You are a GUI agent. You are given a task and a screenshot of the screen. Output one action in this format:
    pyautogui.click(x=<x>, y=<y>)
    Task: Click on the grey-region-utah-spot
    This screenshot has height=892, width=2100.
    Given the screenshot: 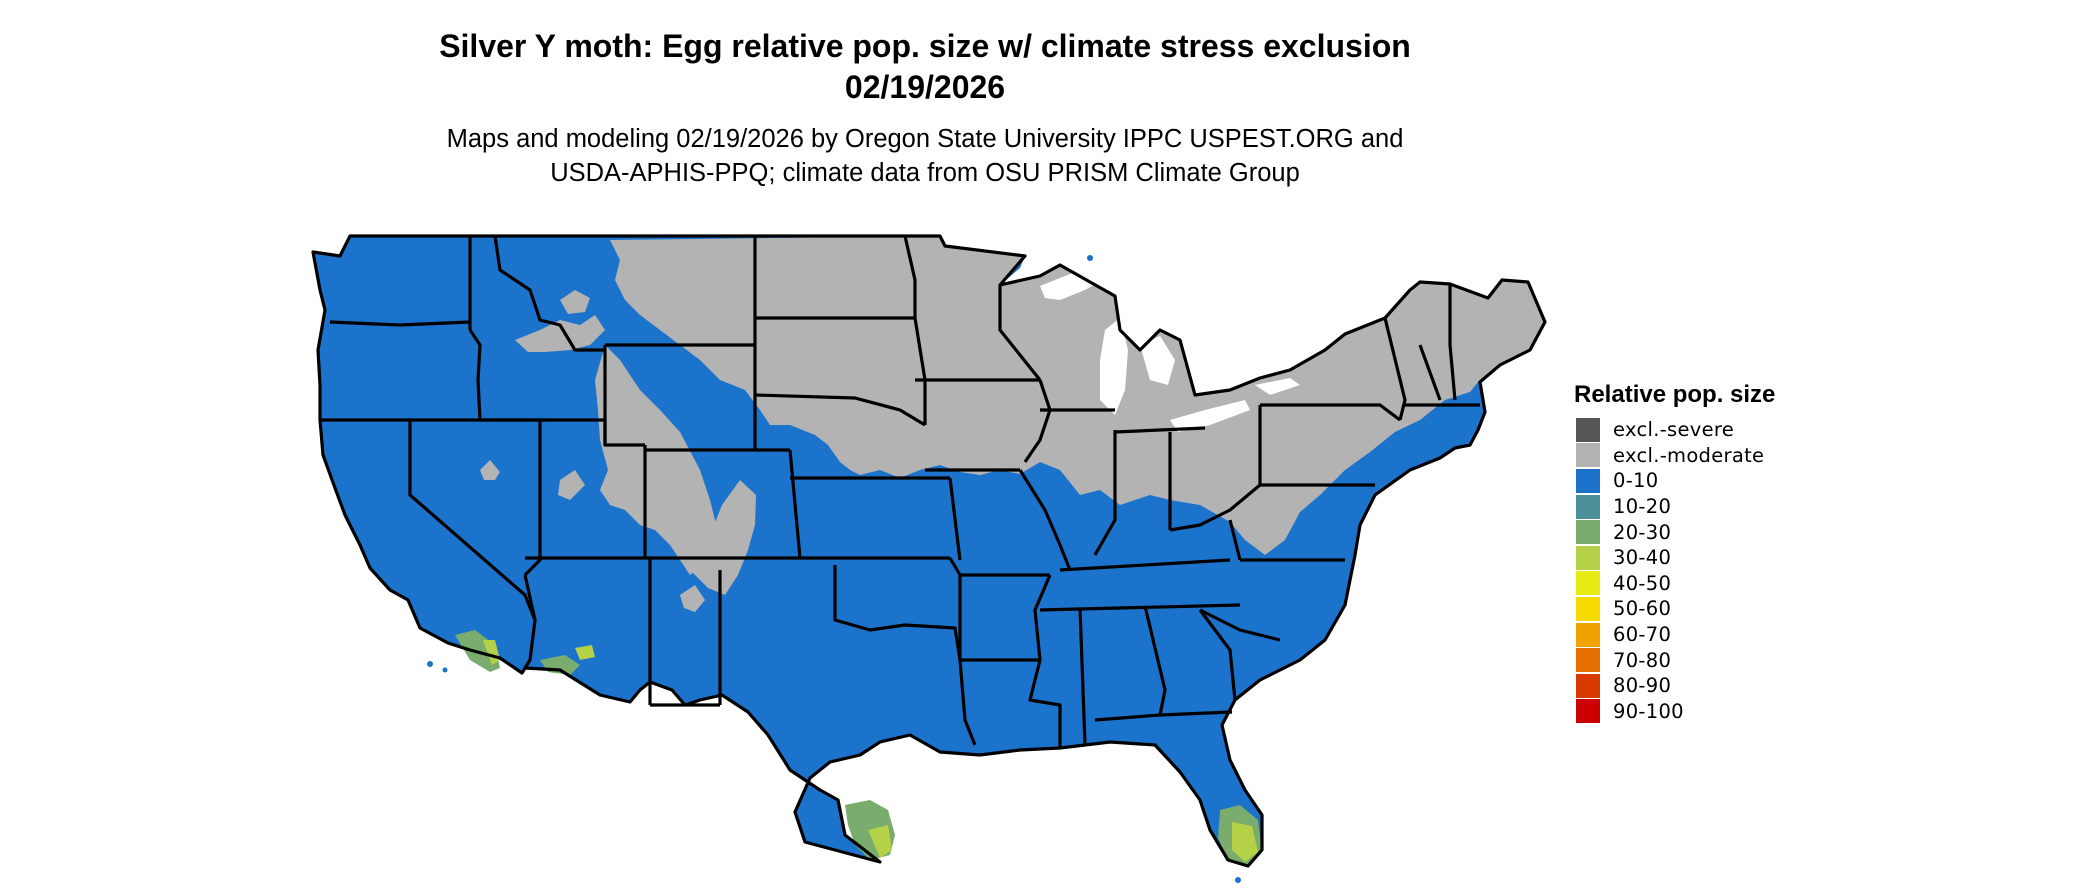 What is the action you would take?
    pyautogui.click(x=571, y=485)
    